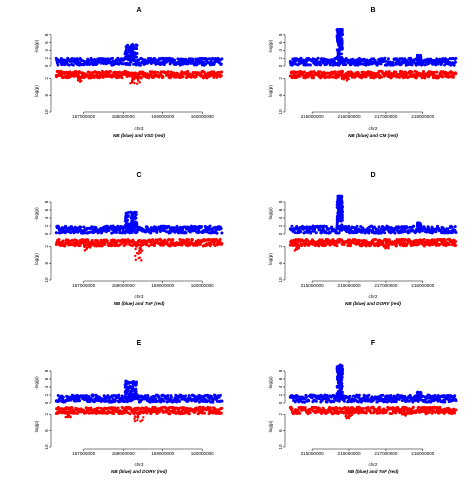 The height and width of the screenshot is (481, 474). I want to click on top-y-tick-label: 6, so click(46, 42).